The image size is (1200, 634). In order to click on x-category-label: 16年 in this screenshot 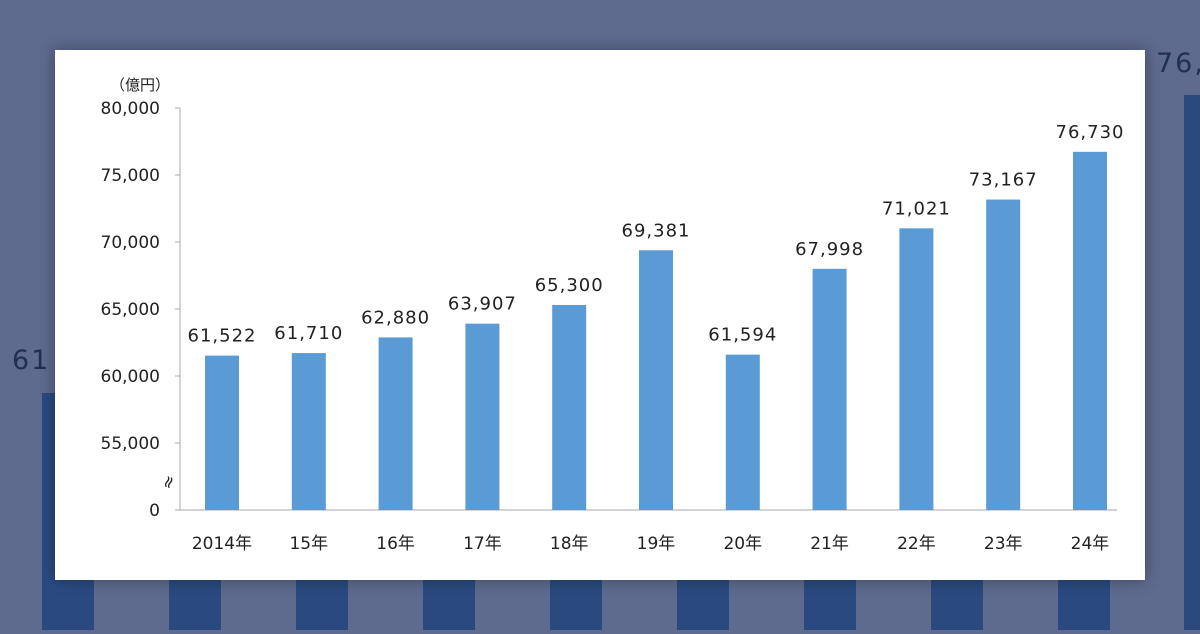, I will do `click(395, 544)`.